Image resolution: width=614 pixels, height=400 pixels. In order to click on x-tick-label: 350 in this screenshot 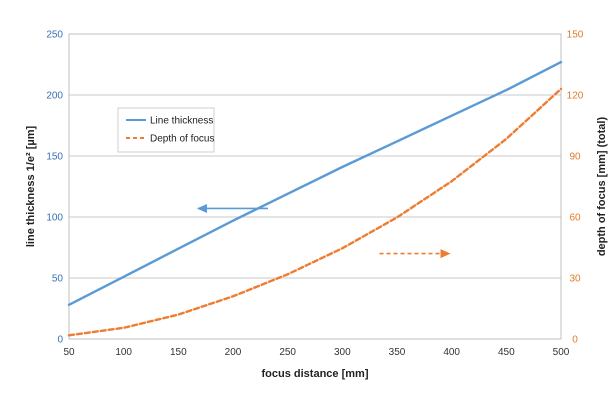, I will do `click(397, 352)`.